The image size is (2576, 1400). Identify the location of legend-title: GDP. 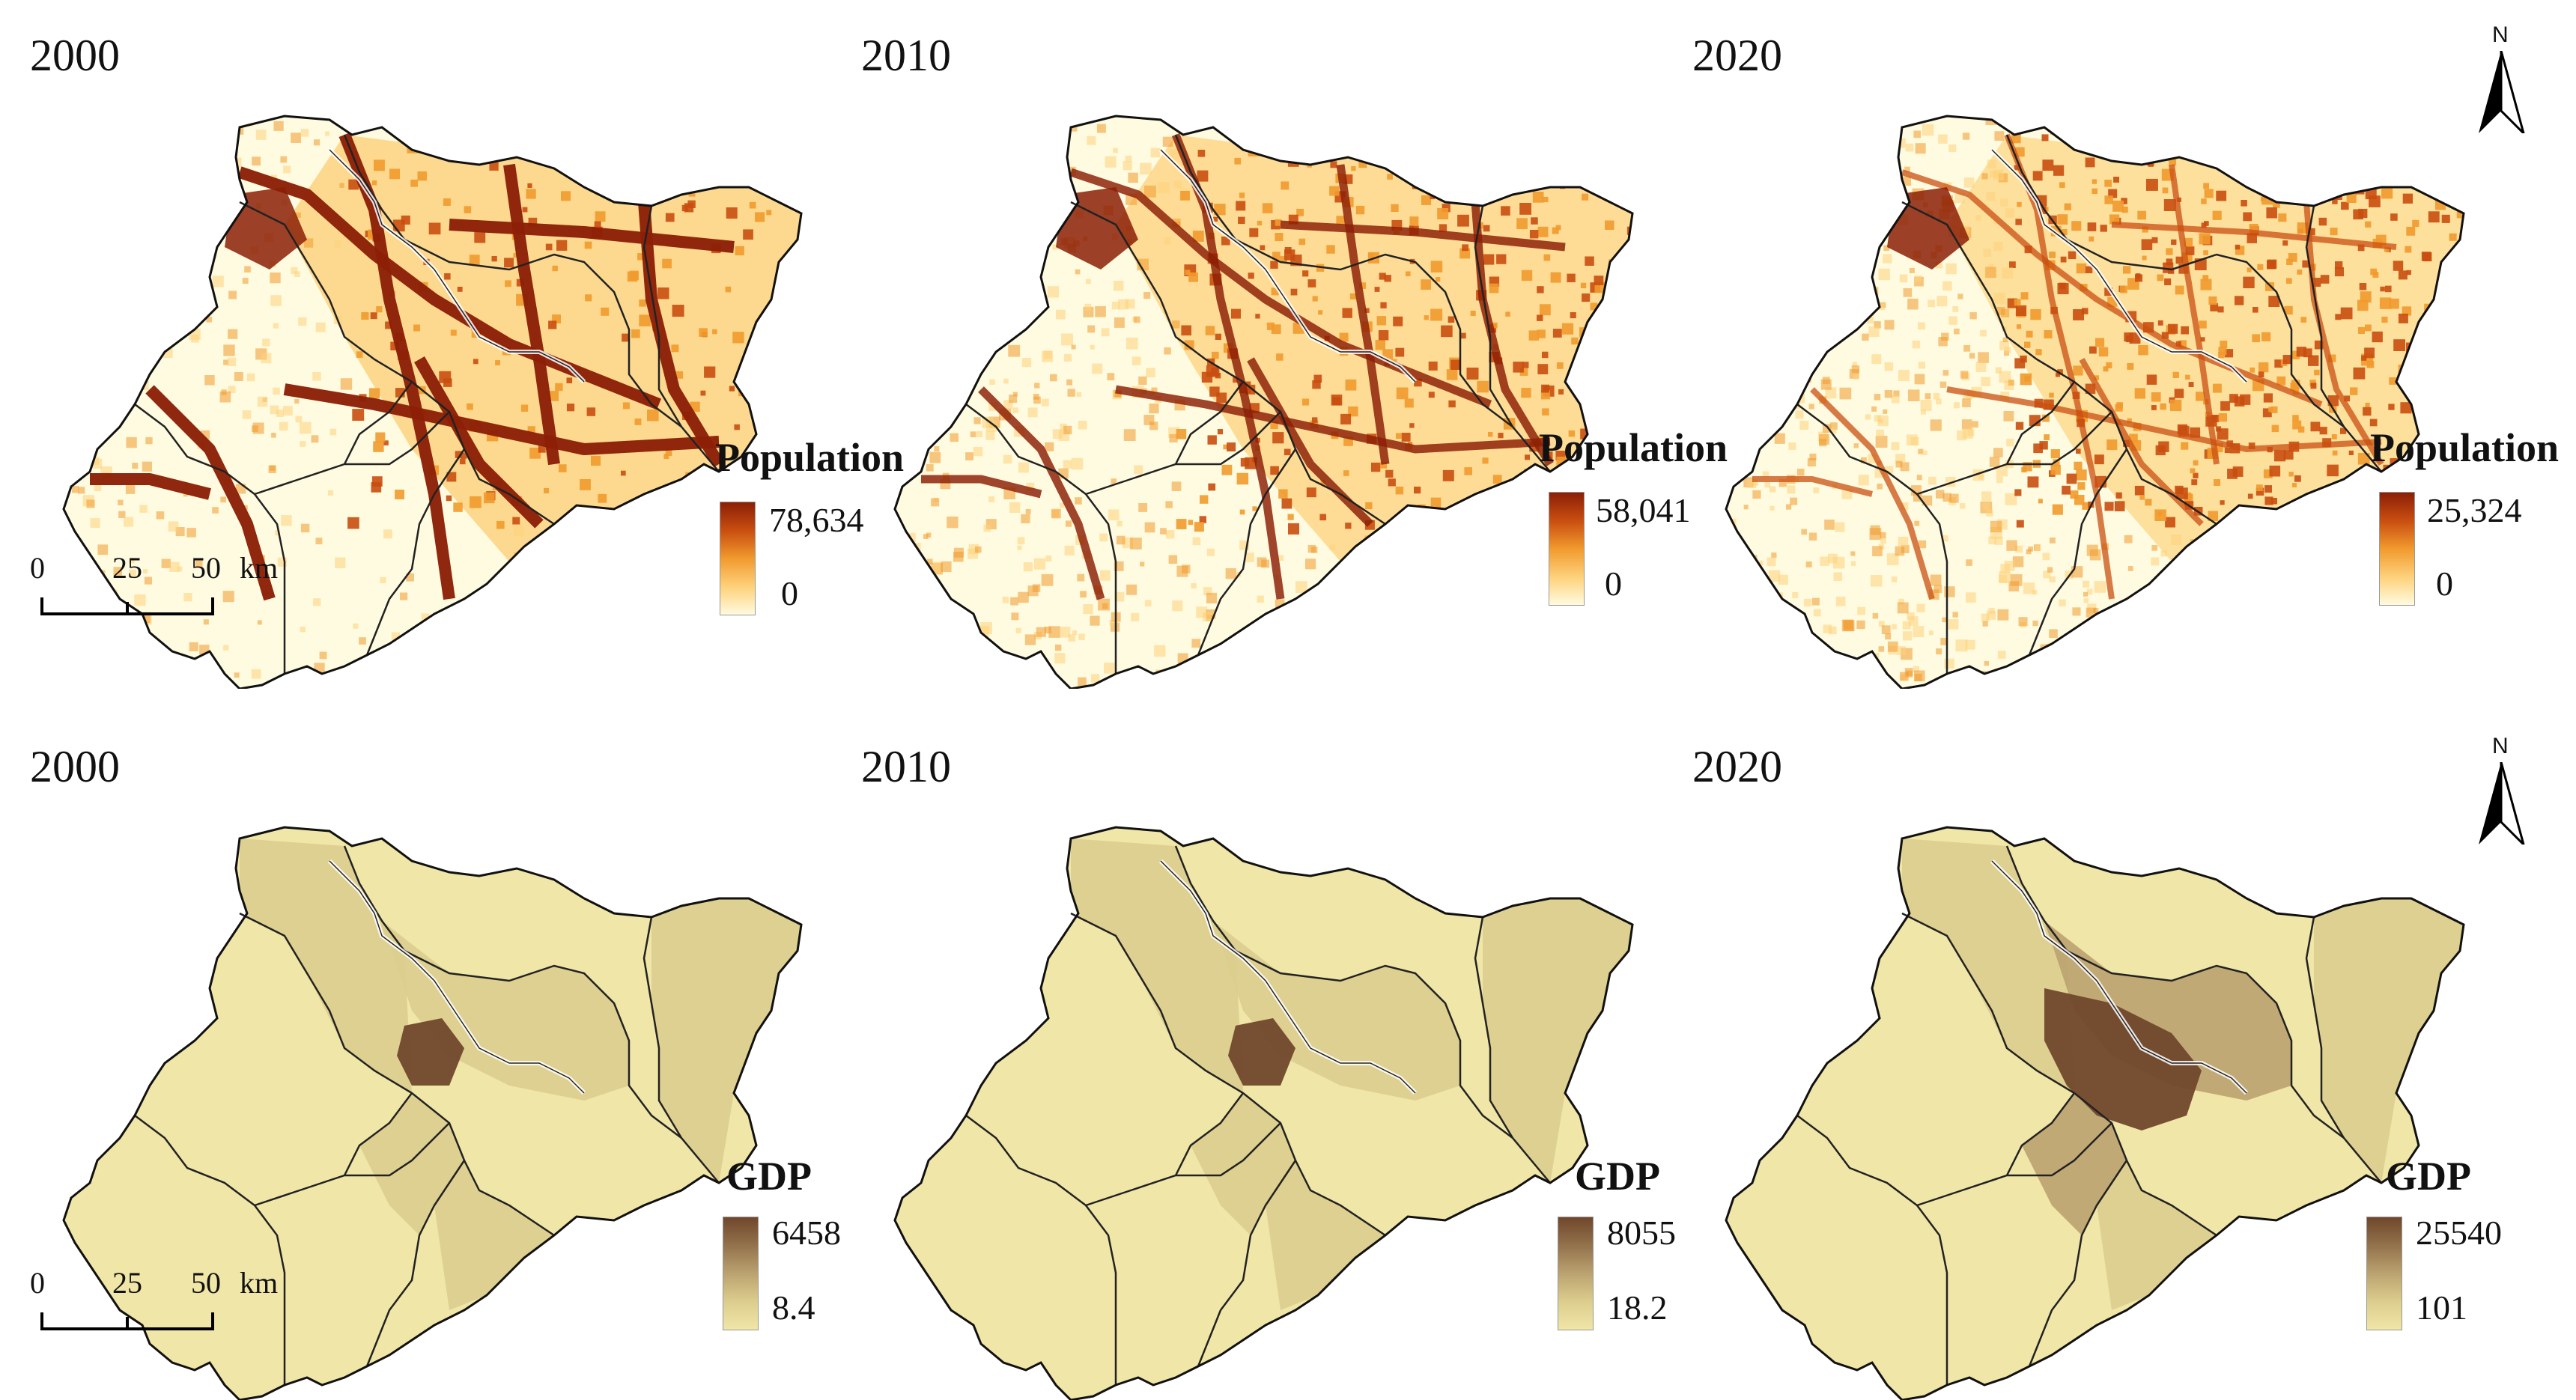
(1617, 1176).